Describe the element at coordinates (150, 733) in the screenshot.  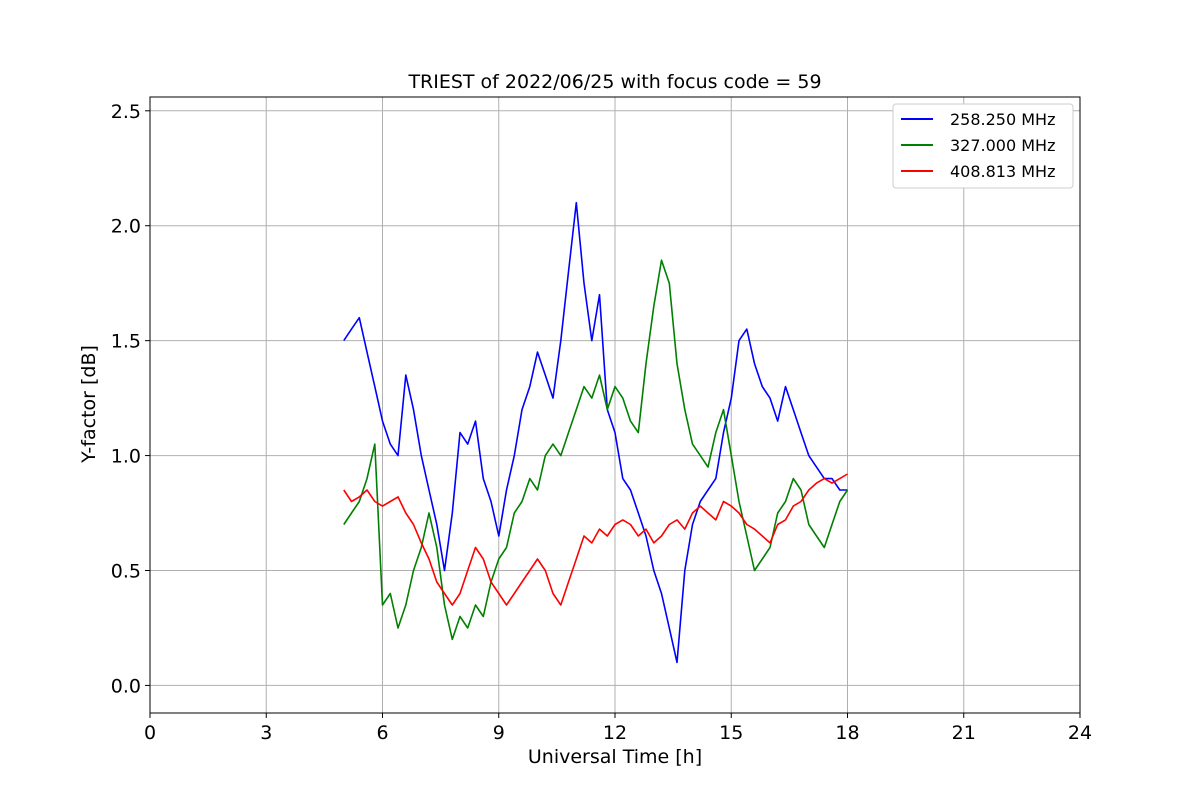
I see `x-tick-label: 0` at that location.